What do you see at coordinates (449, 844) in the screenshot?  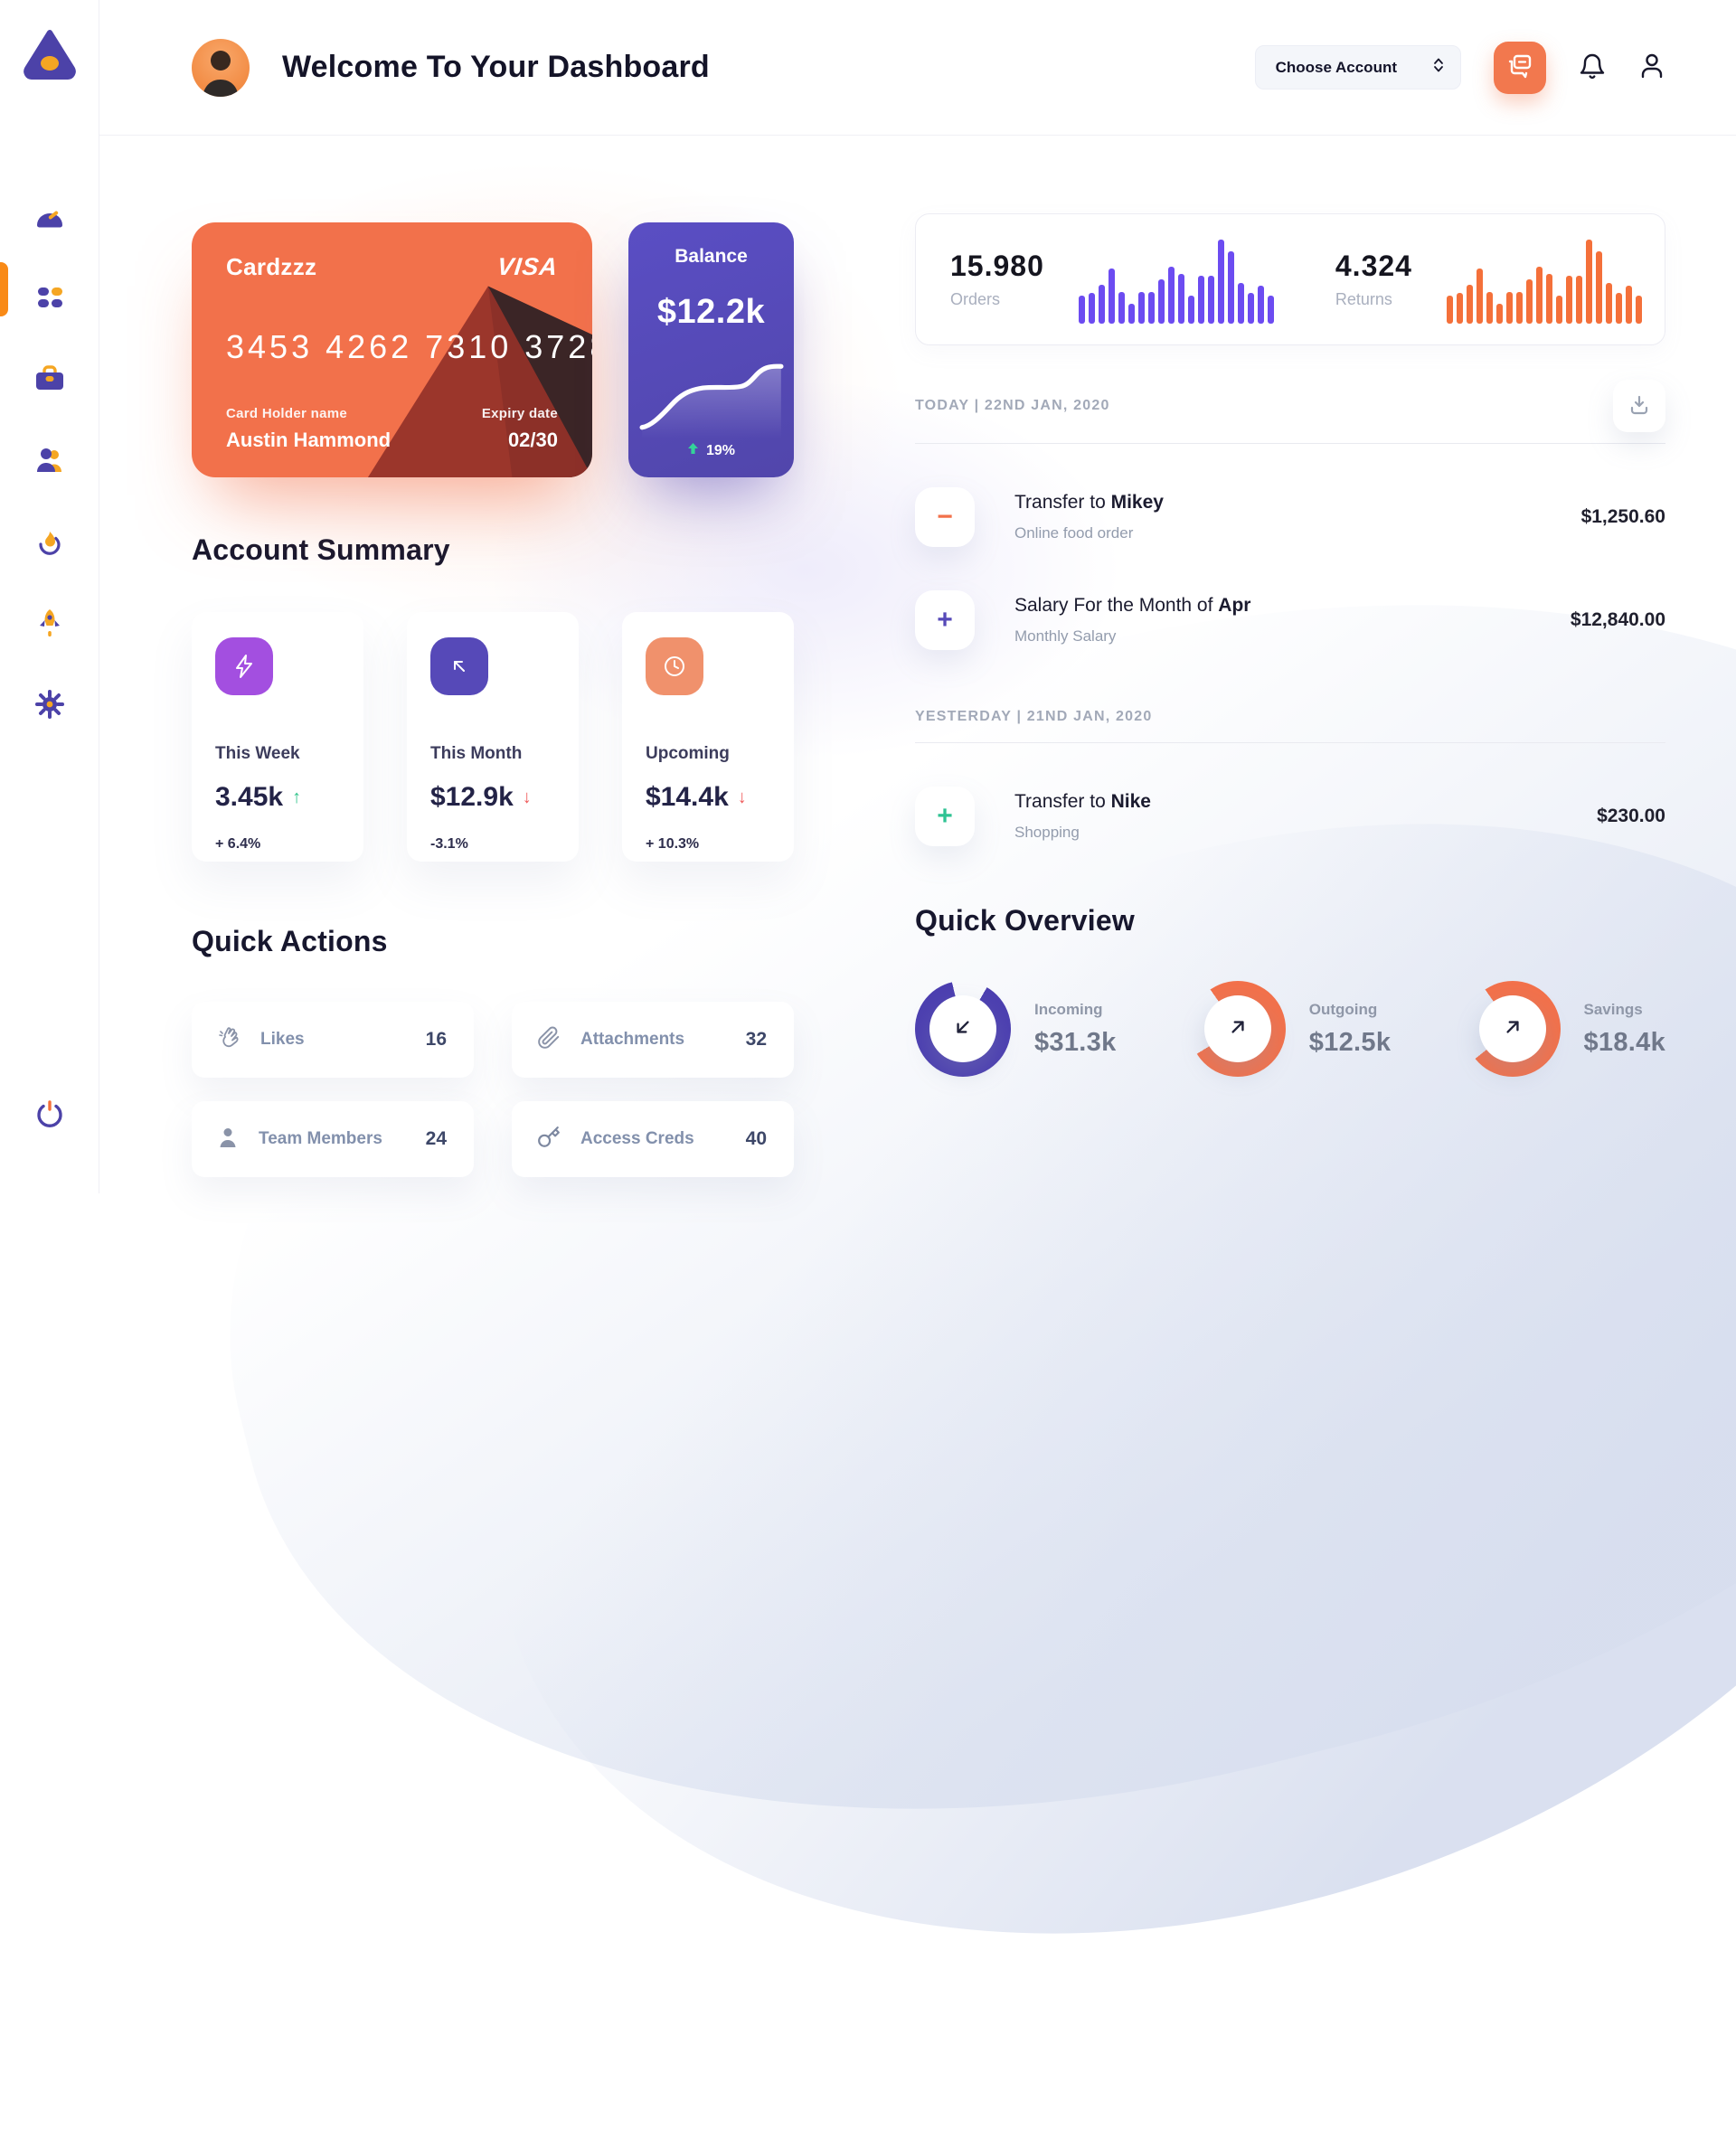 I see `summary-delta: -3.1%` at bounding box center [449, 844].